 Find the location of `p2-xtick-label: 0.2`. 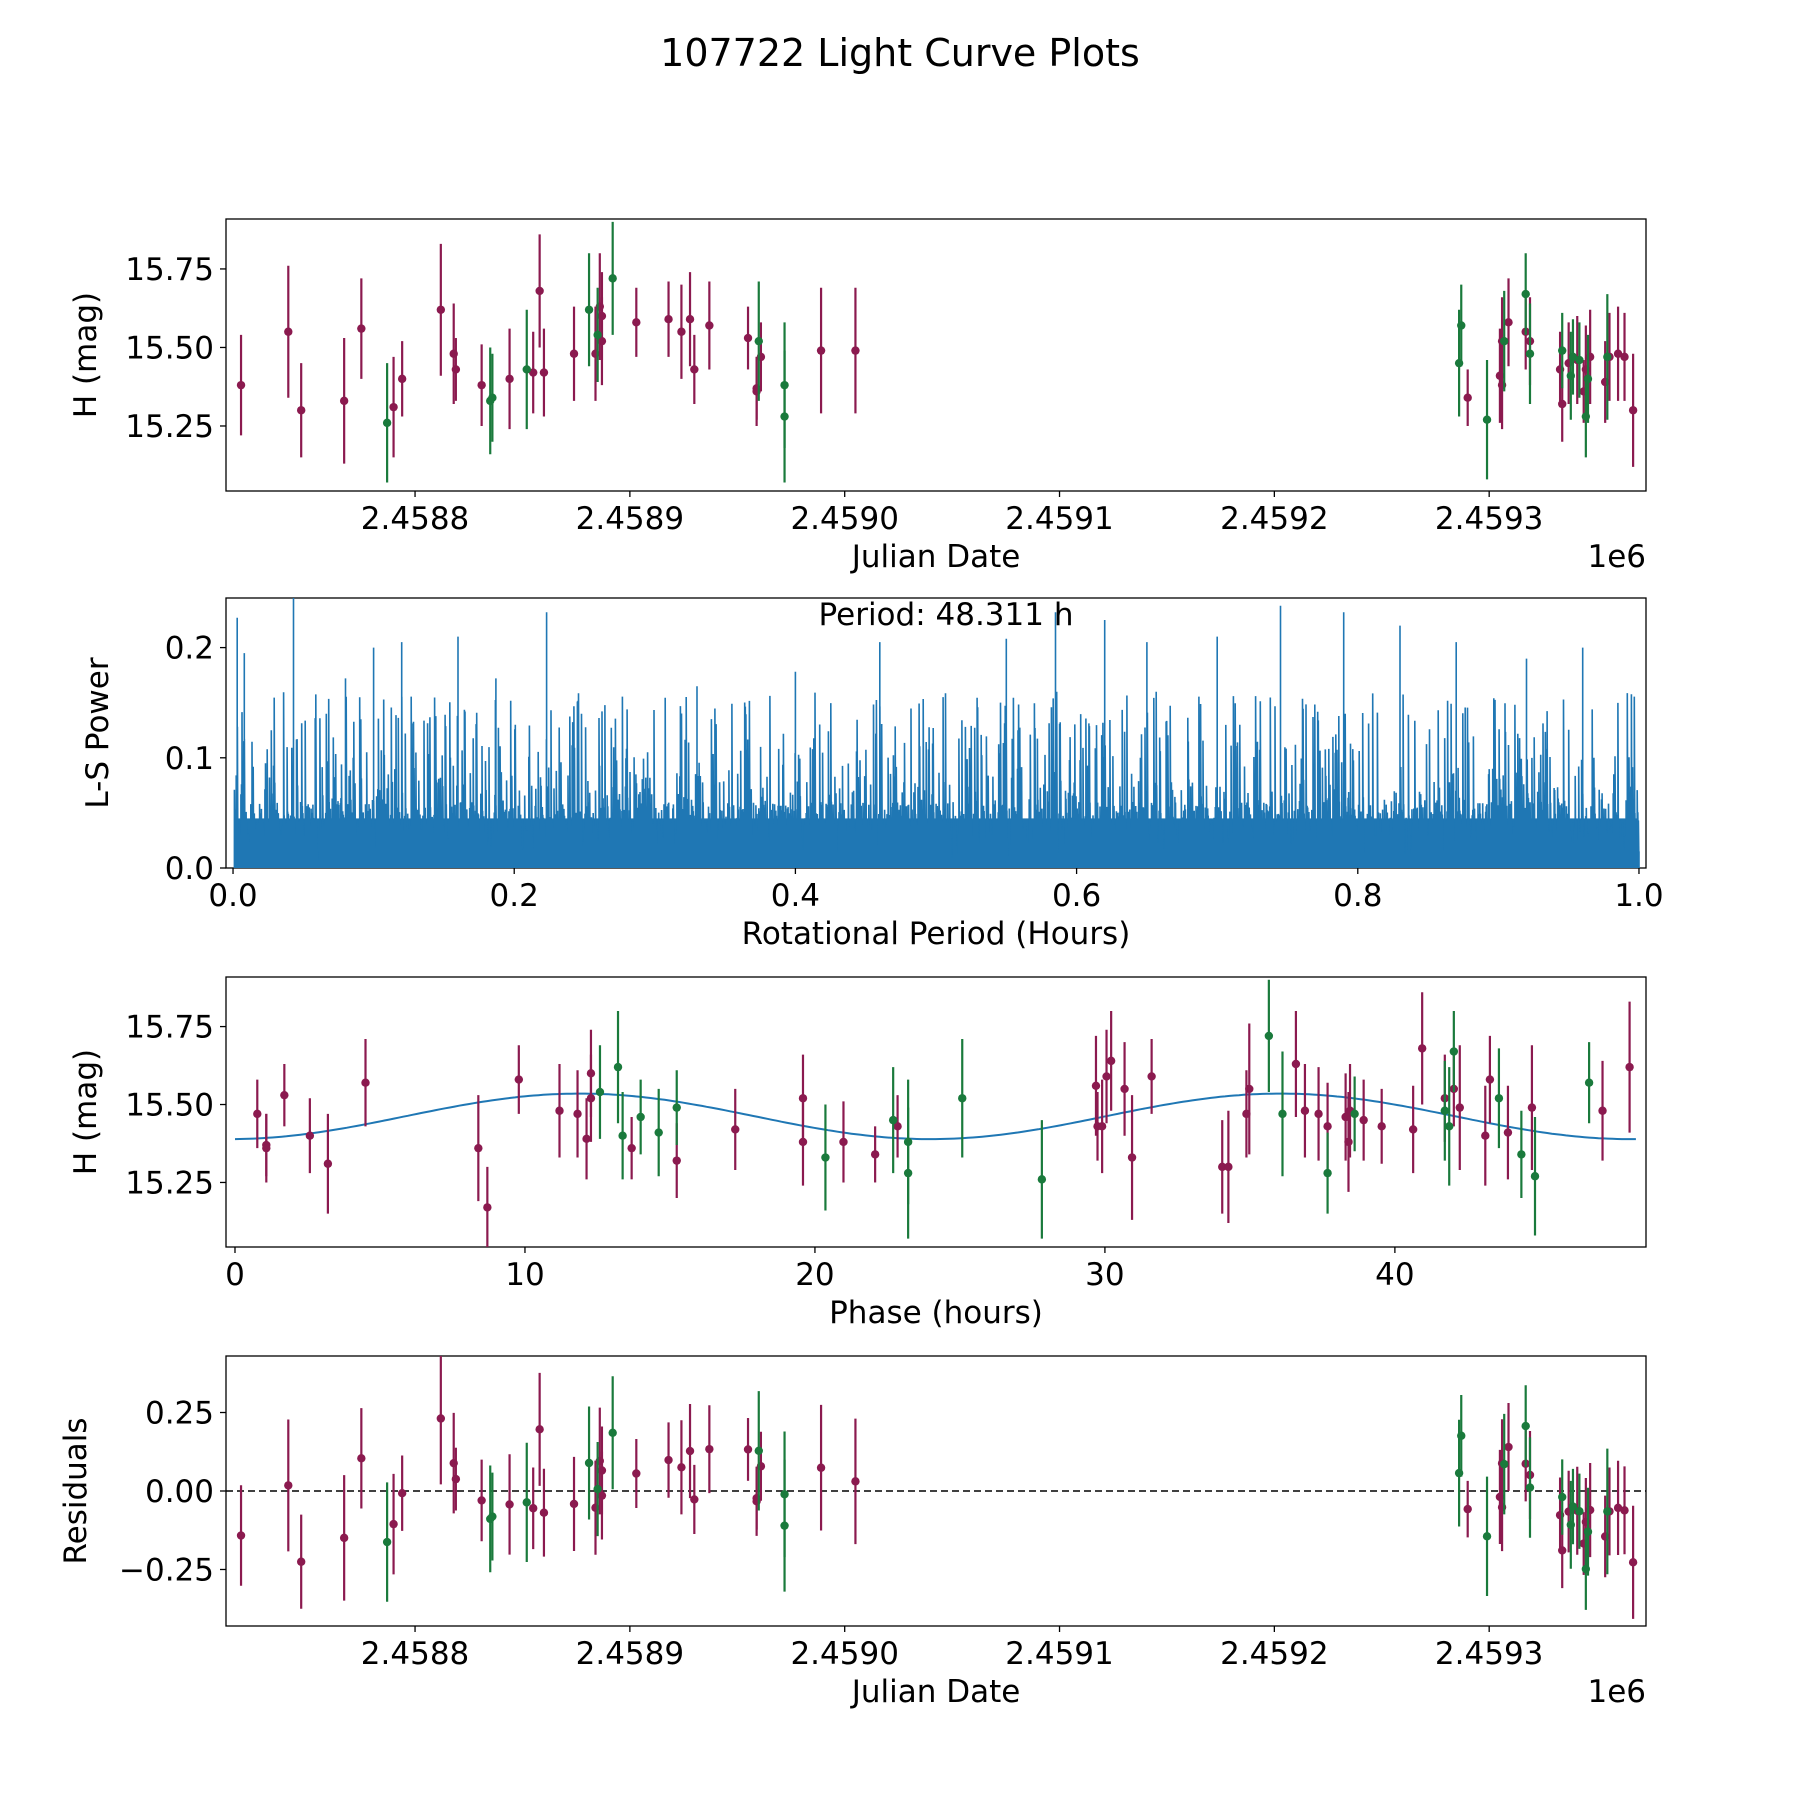

p2-xtick-label: 0.2 is located at coordinates (514, 896).